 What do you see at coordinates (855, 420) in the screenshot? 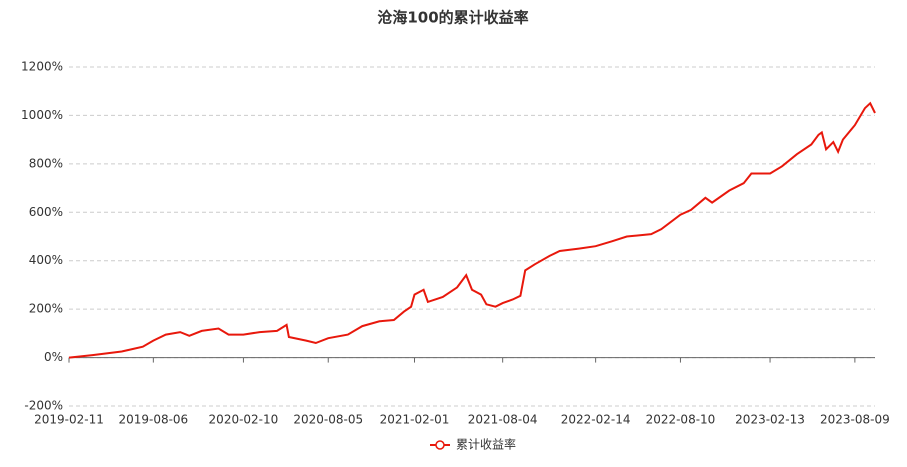
I see `x-tick-label: 2023-08-09` at bounding box center [855, 420].